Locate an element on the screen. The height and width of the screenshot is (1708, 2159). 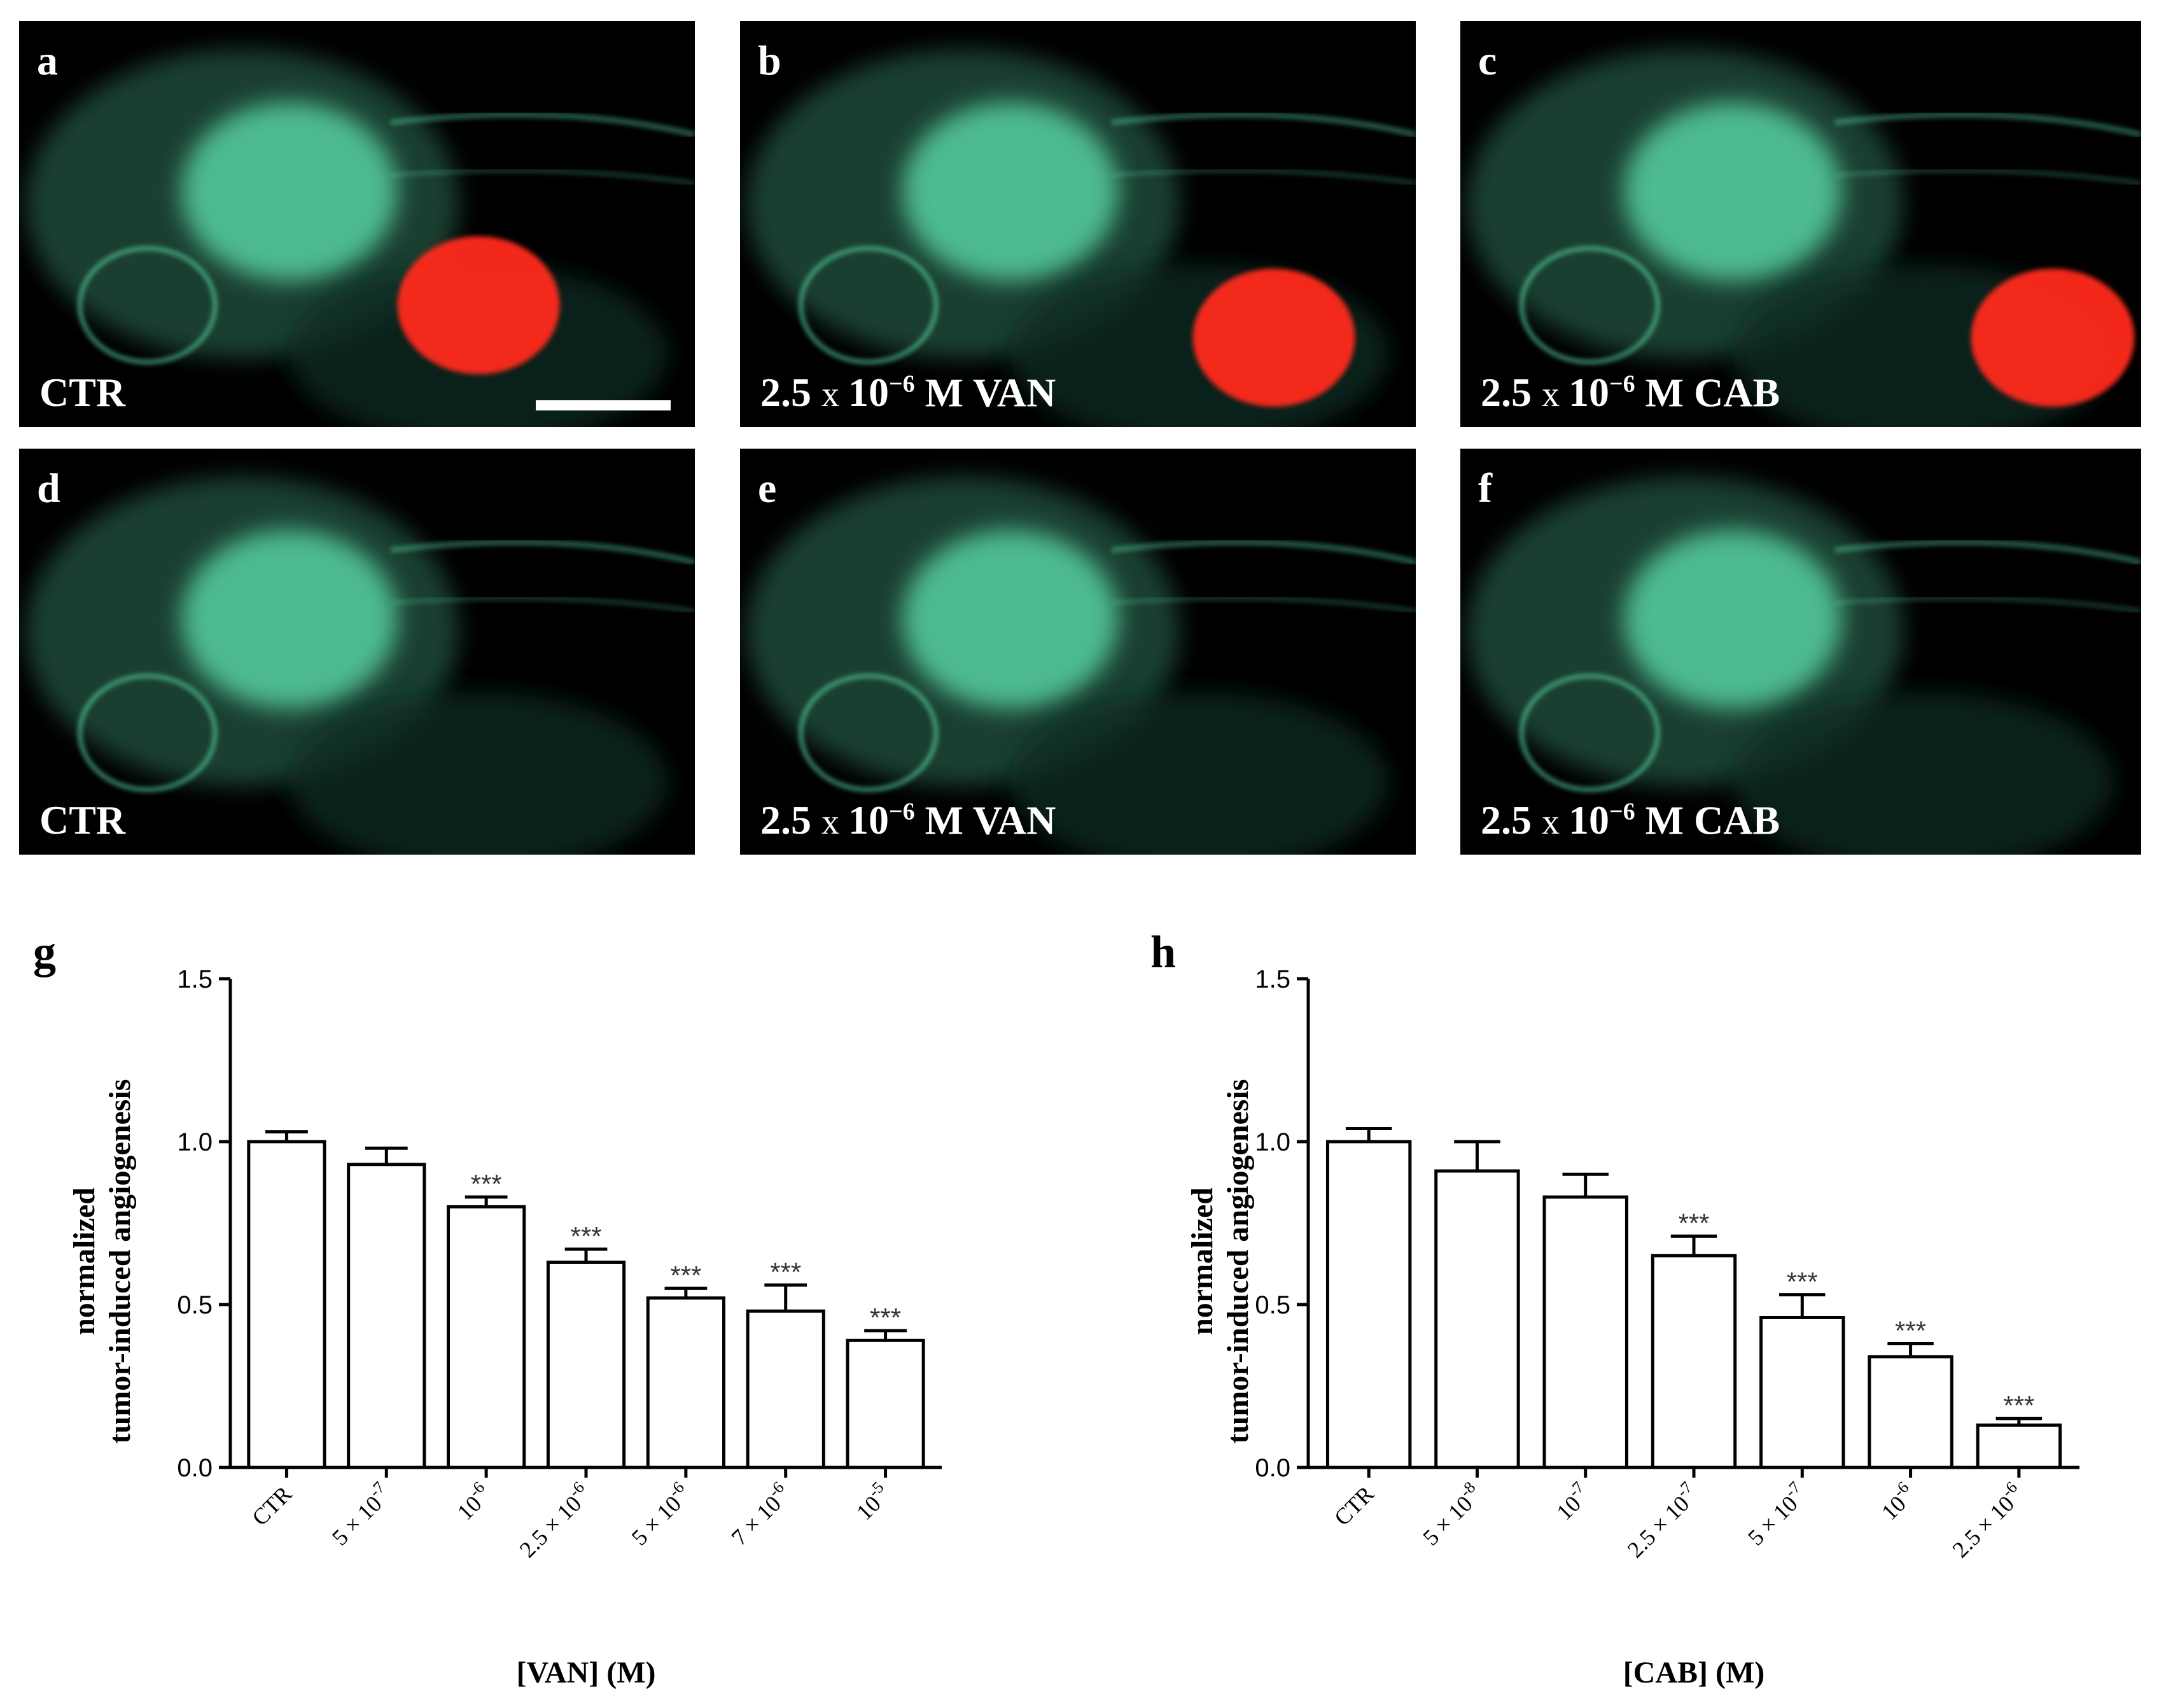
panel-letter: e is located at coordinates (767, 488).